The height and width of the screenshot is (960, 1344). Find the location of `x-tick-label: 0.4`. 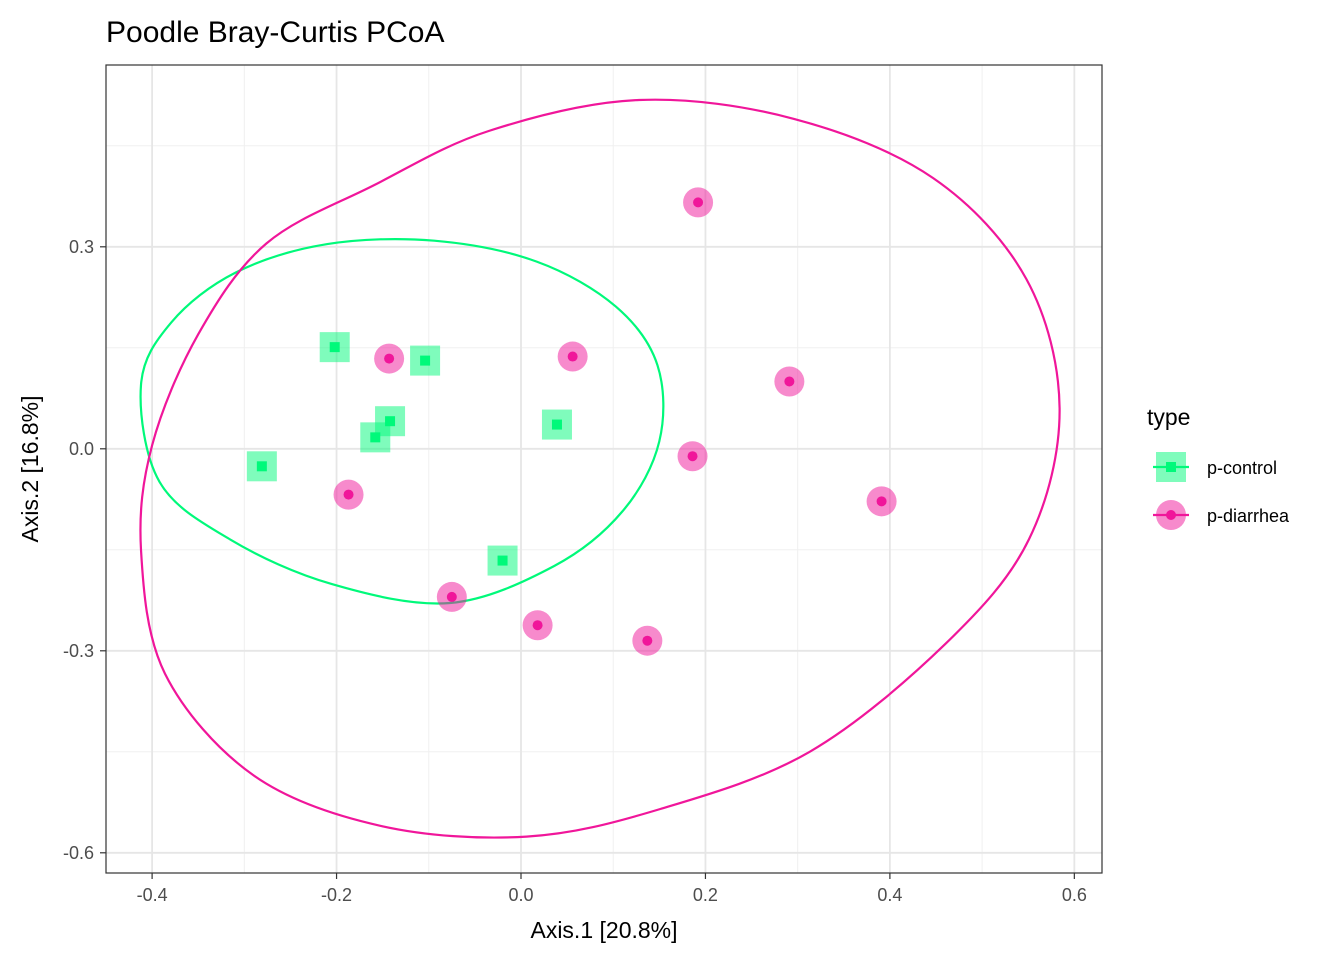

x-tick-label: 0.4 is located at coordinates (889, 895).